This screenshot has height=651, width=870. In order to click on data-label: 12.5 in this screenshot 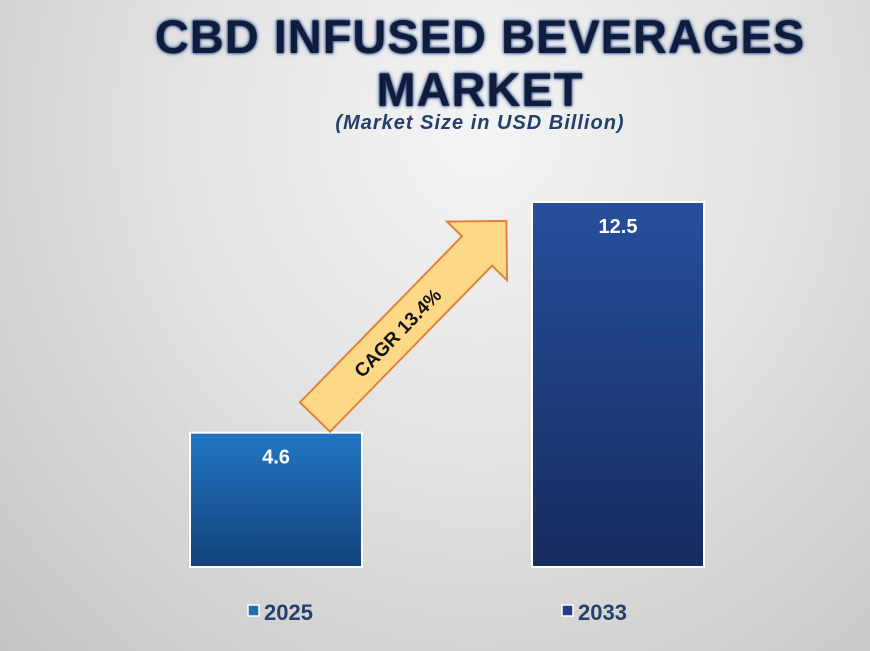, I will do `click(618, 227)`.